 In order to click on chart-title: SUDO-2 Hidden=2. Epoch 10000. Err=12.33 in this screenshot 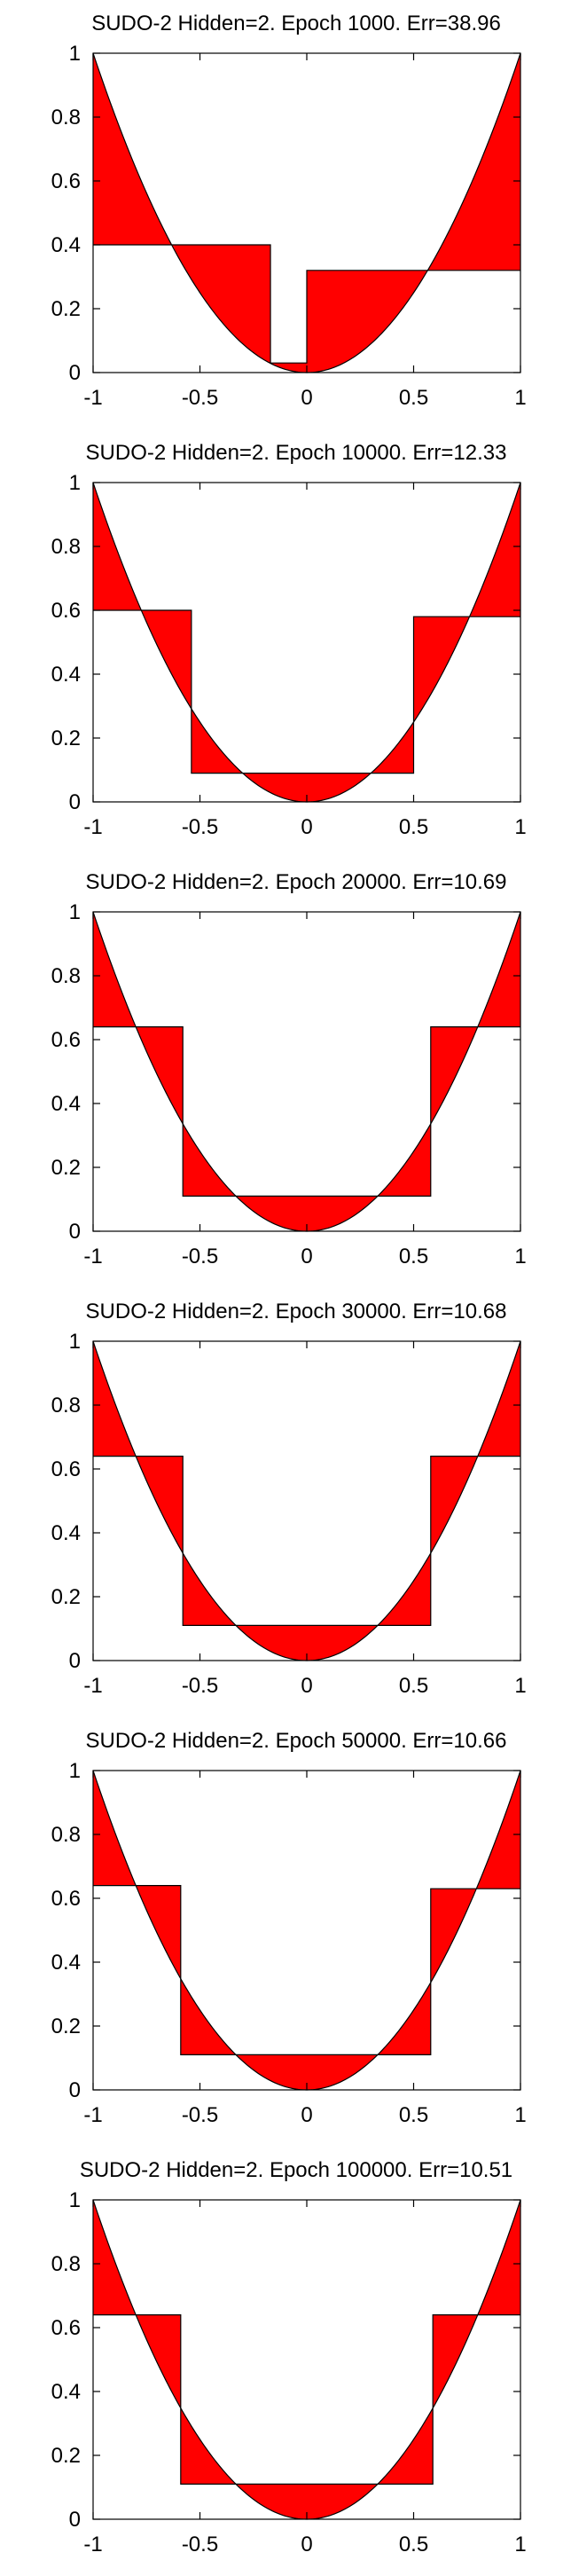, I will do `click(296, 453)`.